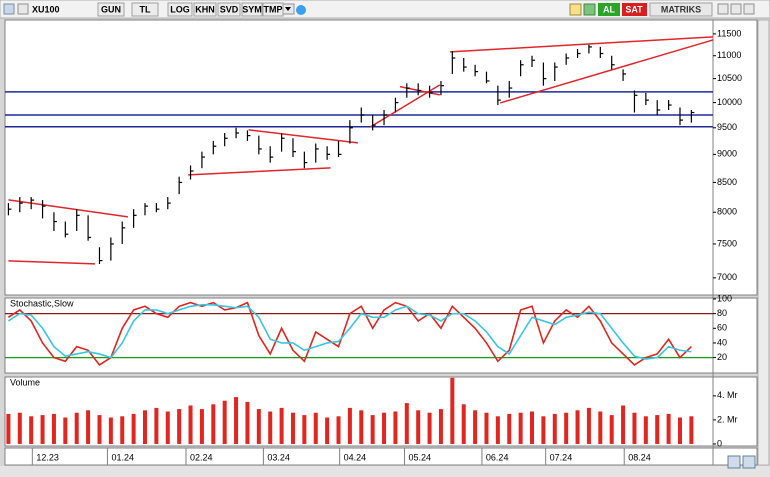 This screenshot has height=477, width=770. Describe the element at coordinates (561, 457) in the screenshot. I see `x-tick-label: 07.24` at that location.